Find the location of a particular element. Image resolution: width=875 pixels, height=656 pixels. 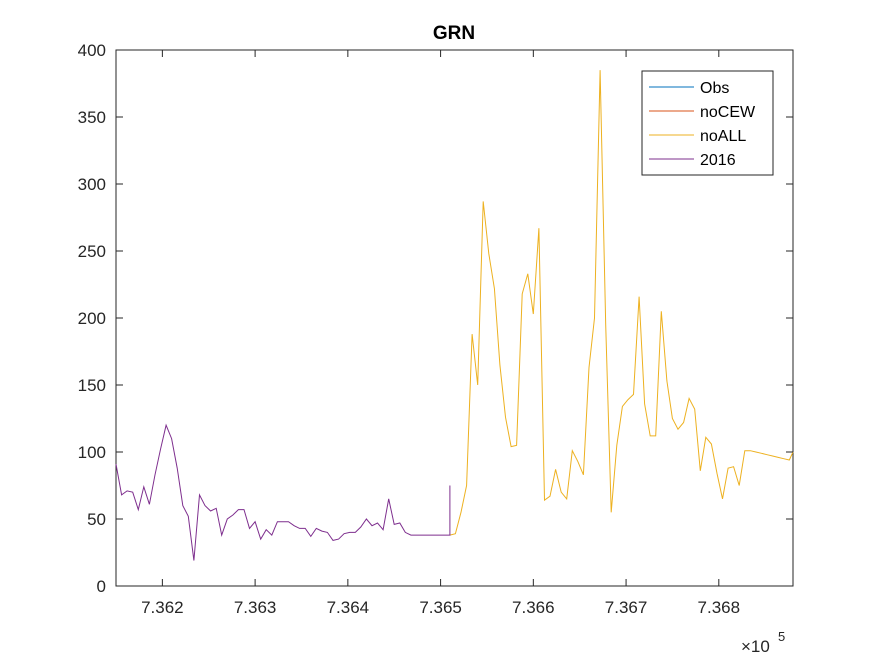

x-tick-label: 7.364 is located at coordinates (348, 607).